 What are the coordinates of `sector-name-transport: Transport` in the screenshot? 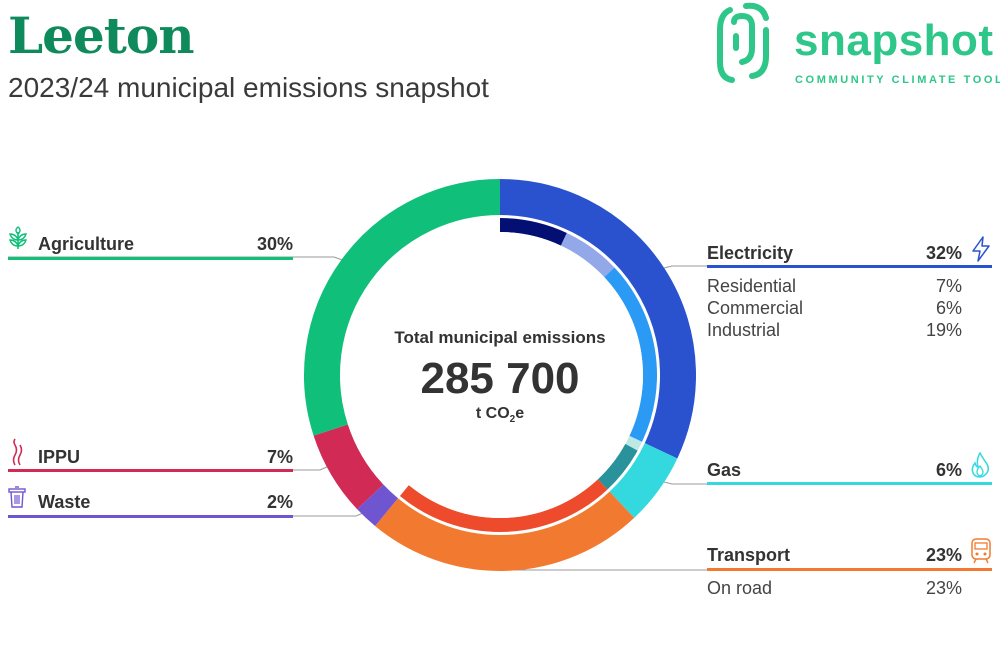 It's located at (749, 555).